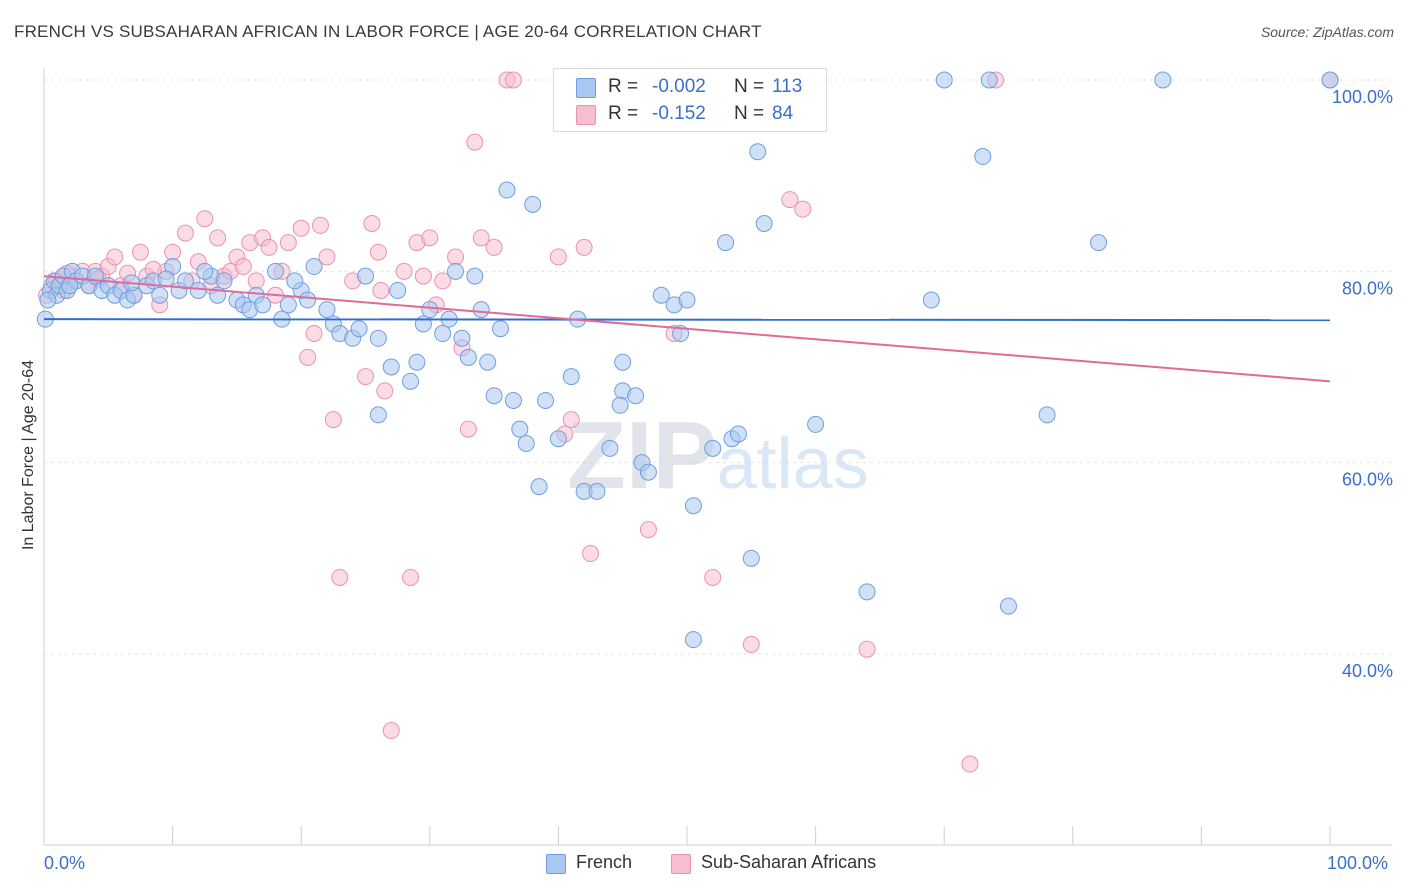 The height and width of the screenshot is (892, 1406). Describe the element at coordinates (1362, 97) in the screenshot. I see `y-tick-label: 100.0%` at that location.